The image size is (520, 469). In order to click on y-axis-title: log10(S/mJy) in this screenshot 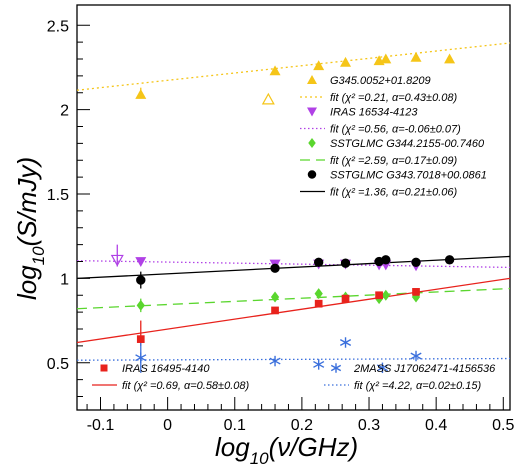, I will do `click(30, 228)`.